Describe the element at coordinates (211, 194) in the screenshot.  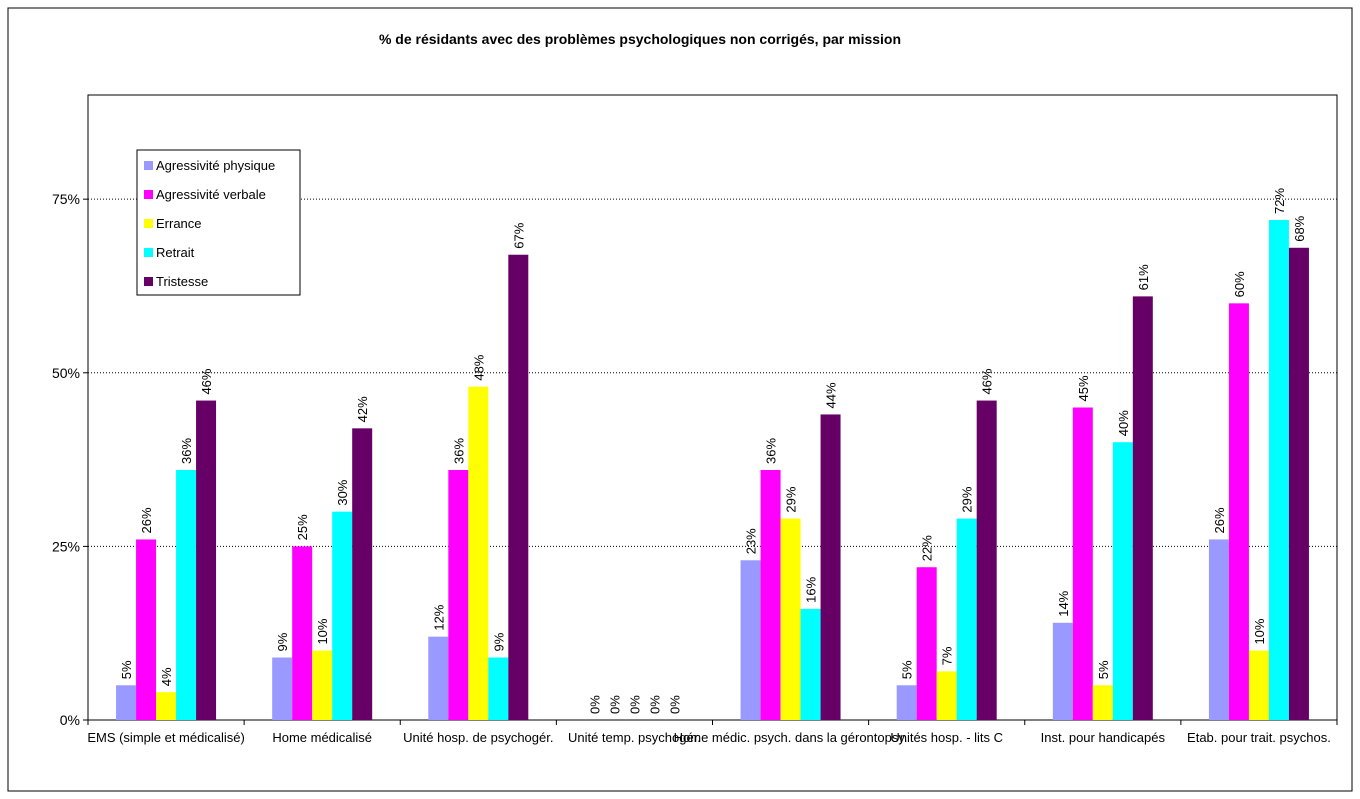
I see `legend-label: Agressivité verbale` at that location.